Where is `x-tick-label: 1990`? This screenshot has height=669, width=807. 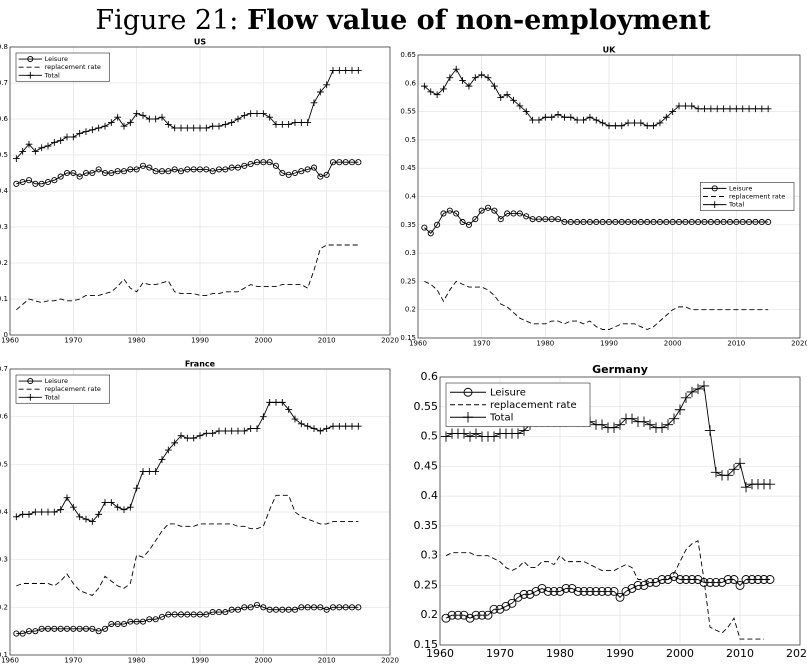 x-tick-label: 1990 is located at coordinates (200, 341).